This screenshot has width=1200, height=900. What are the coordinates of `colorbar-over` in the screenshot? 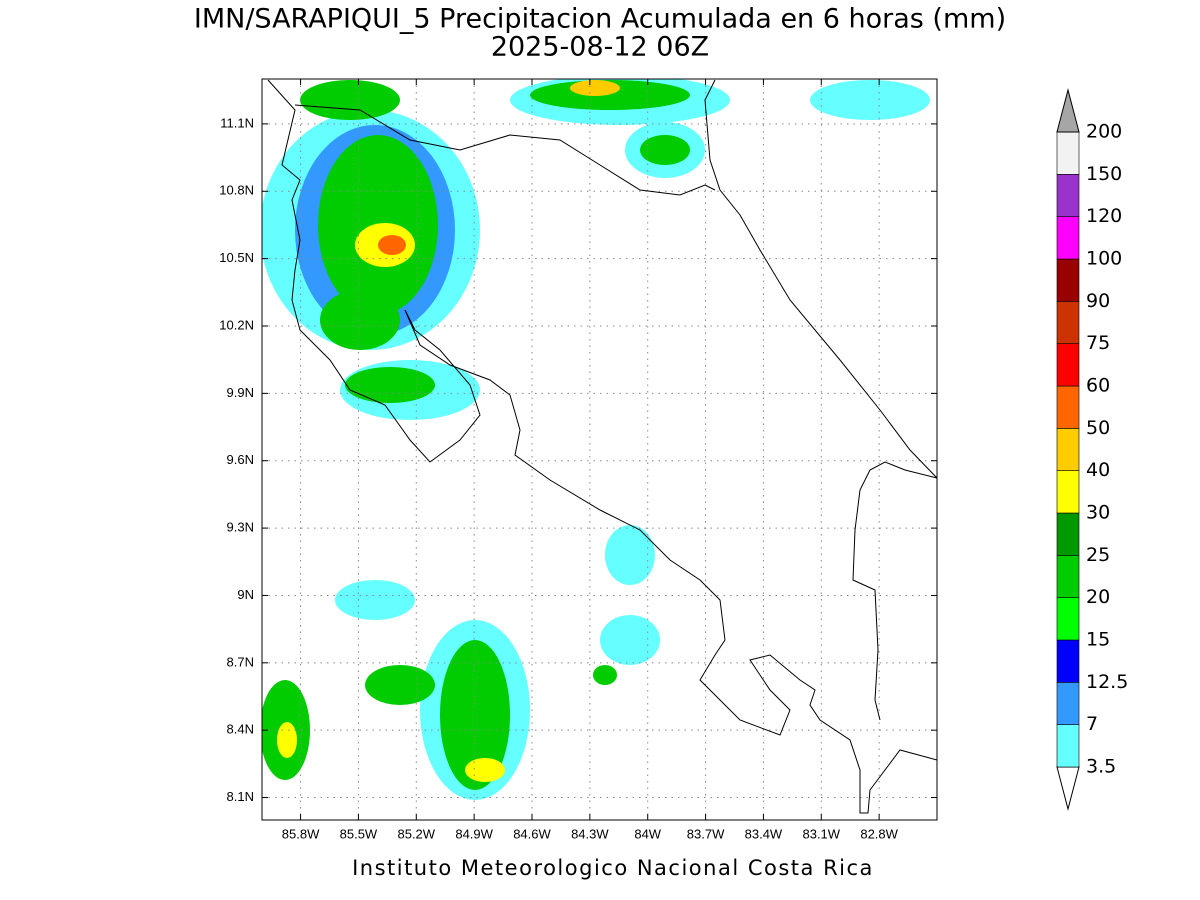 It's located at (1068, 110).